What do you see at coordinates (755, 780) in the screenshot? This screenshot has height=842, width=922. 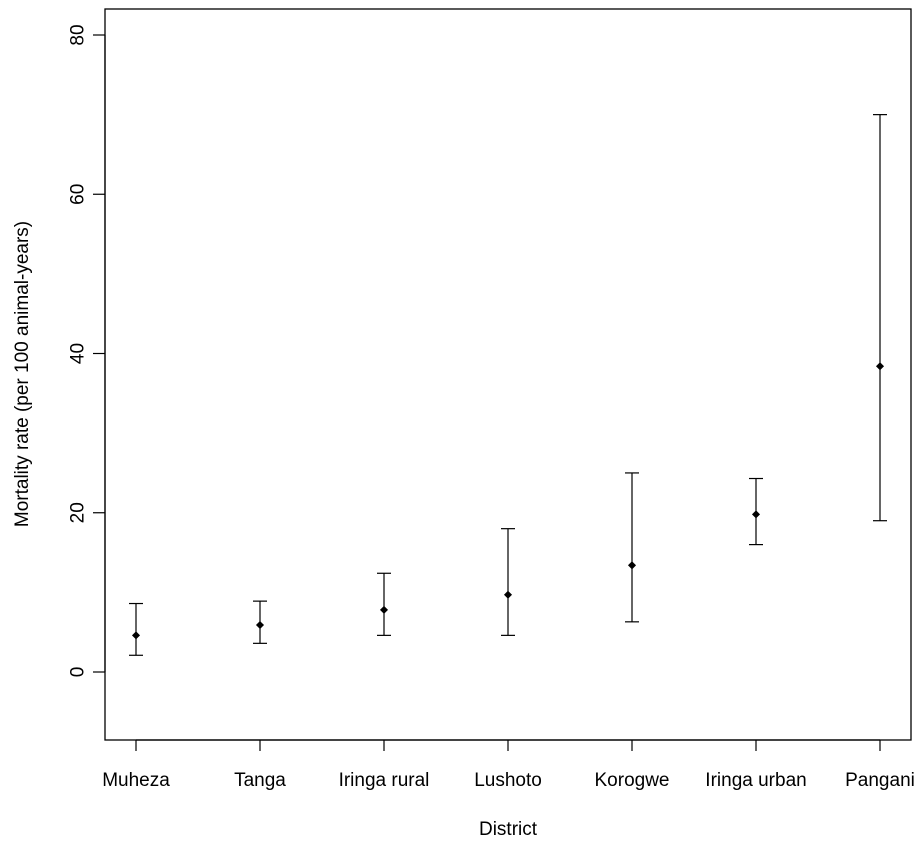 I see `x-tick-label: Iringa urban` at bounding box center [755, 780].